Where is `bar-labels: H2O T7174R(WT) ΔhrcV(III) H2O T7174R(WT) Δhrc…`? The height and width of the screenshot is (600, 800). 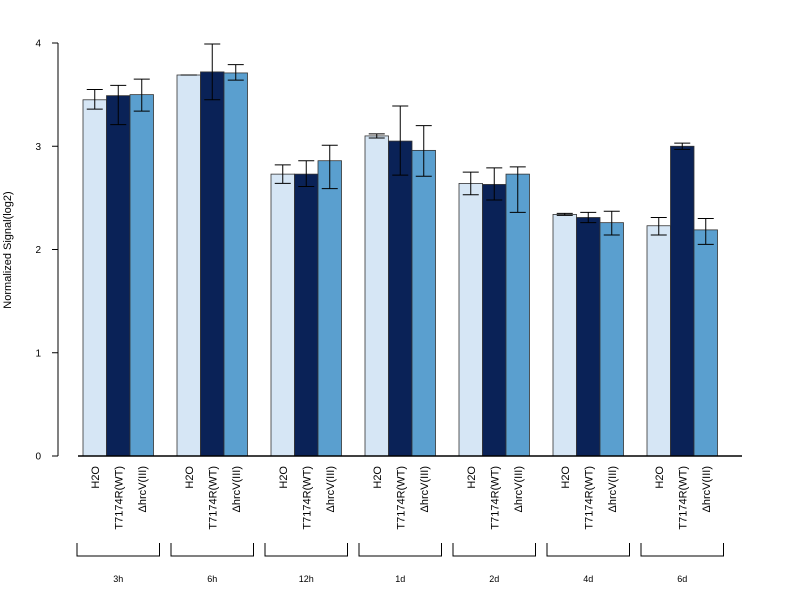 bar-labels: H2O T7174R(WT) ΔhrcV(III) H2O T7174R(WT) Δhrc… is located at coordinates (401, 498).